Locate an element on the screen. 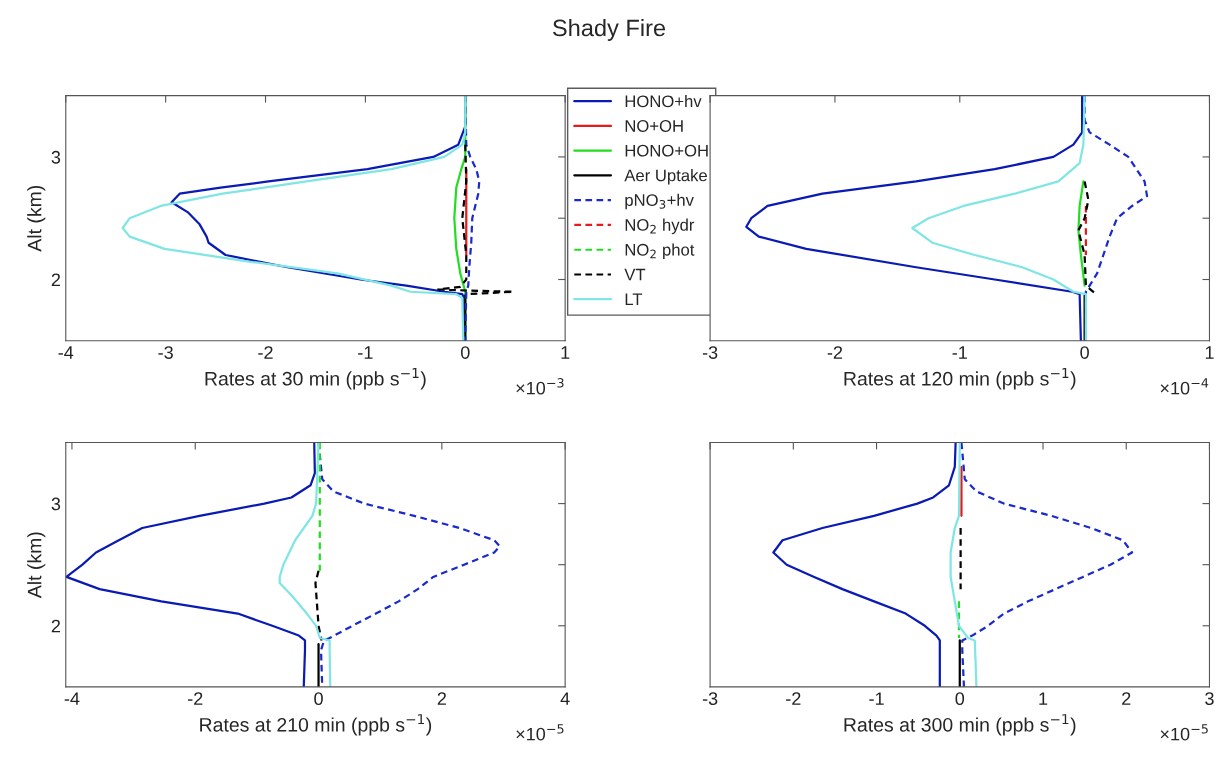 The height and width of the screenshot is (759, 1218). x-axis-title: Rates at 120 min (ppb s$^{−1}$) is located at coordinates (960, 379).